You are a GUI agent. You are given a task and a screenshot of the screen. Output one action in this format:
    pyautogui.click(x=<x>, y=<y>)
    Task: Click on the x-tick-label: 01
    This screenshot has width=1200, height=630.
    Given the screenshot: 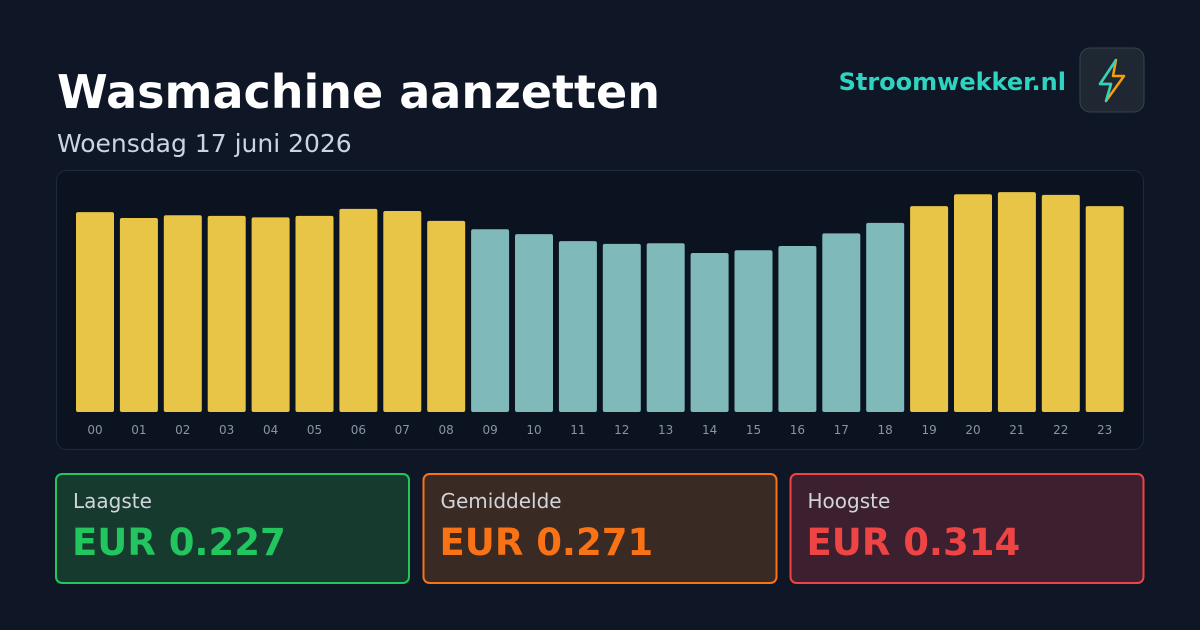 What is the action you would take?
    pyautogui.click(x=138, y=430)
    